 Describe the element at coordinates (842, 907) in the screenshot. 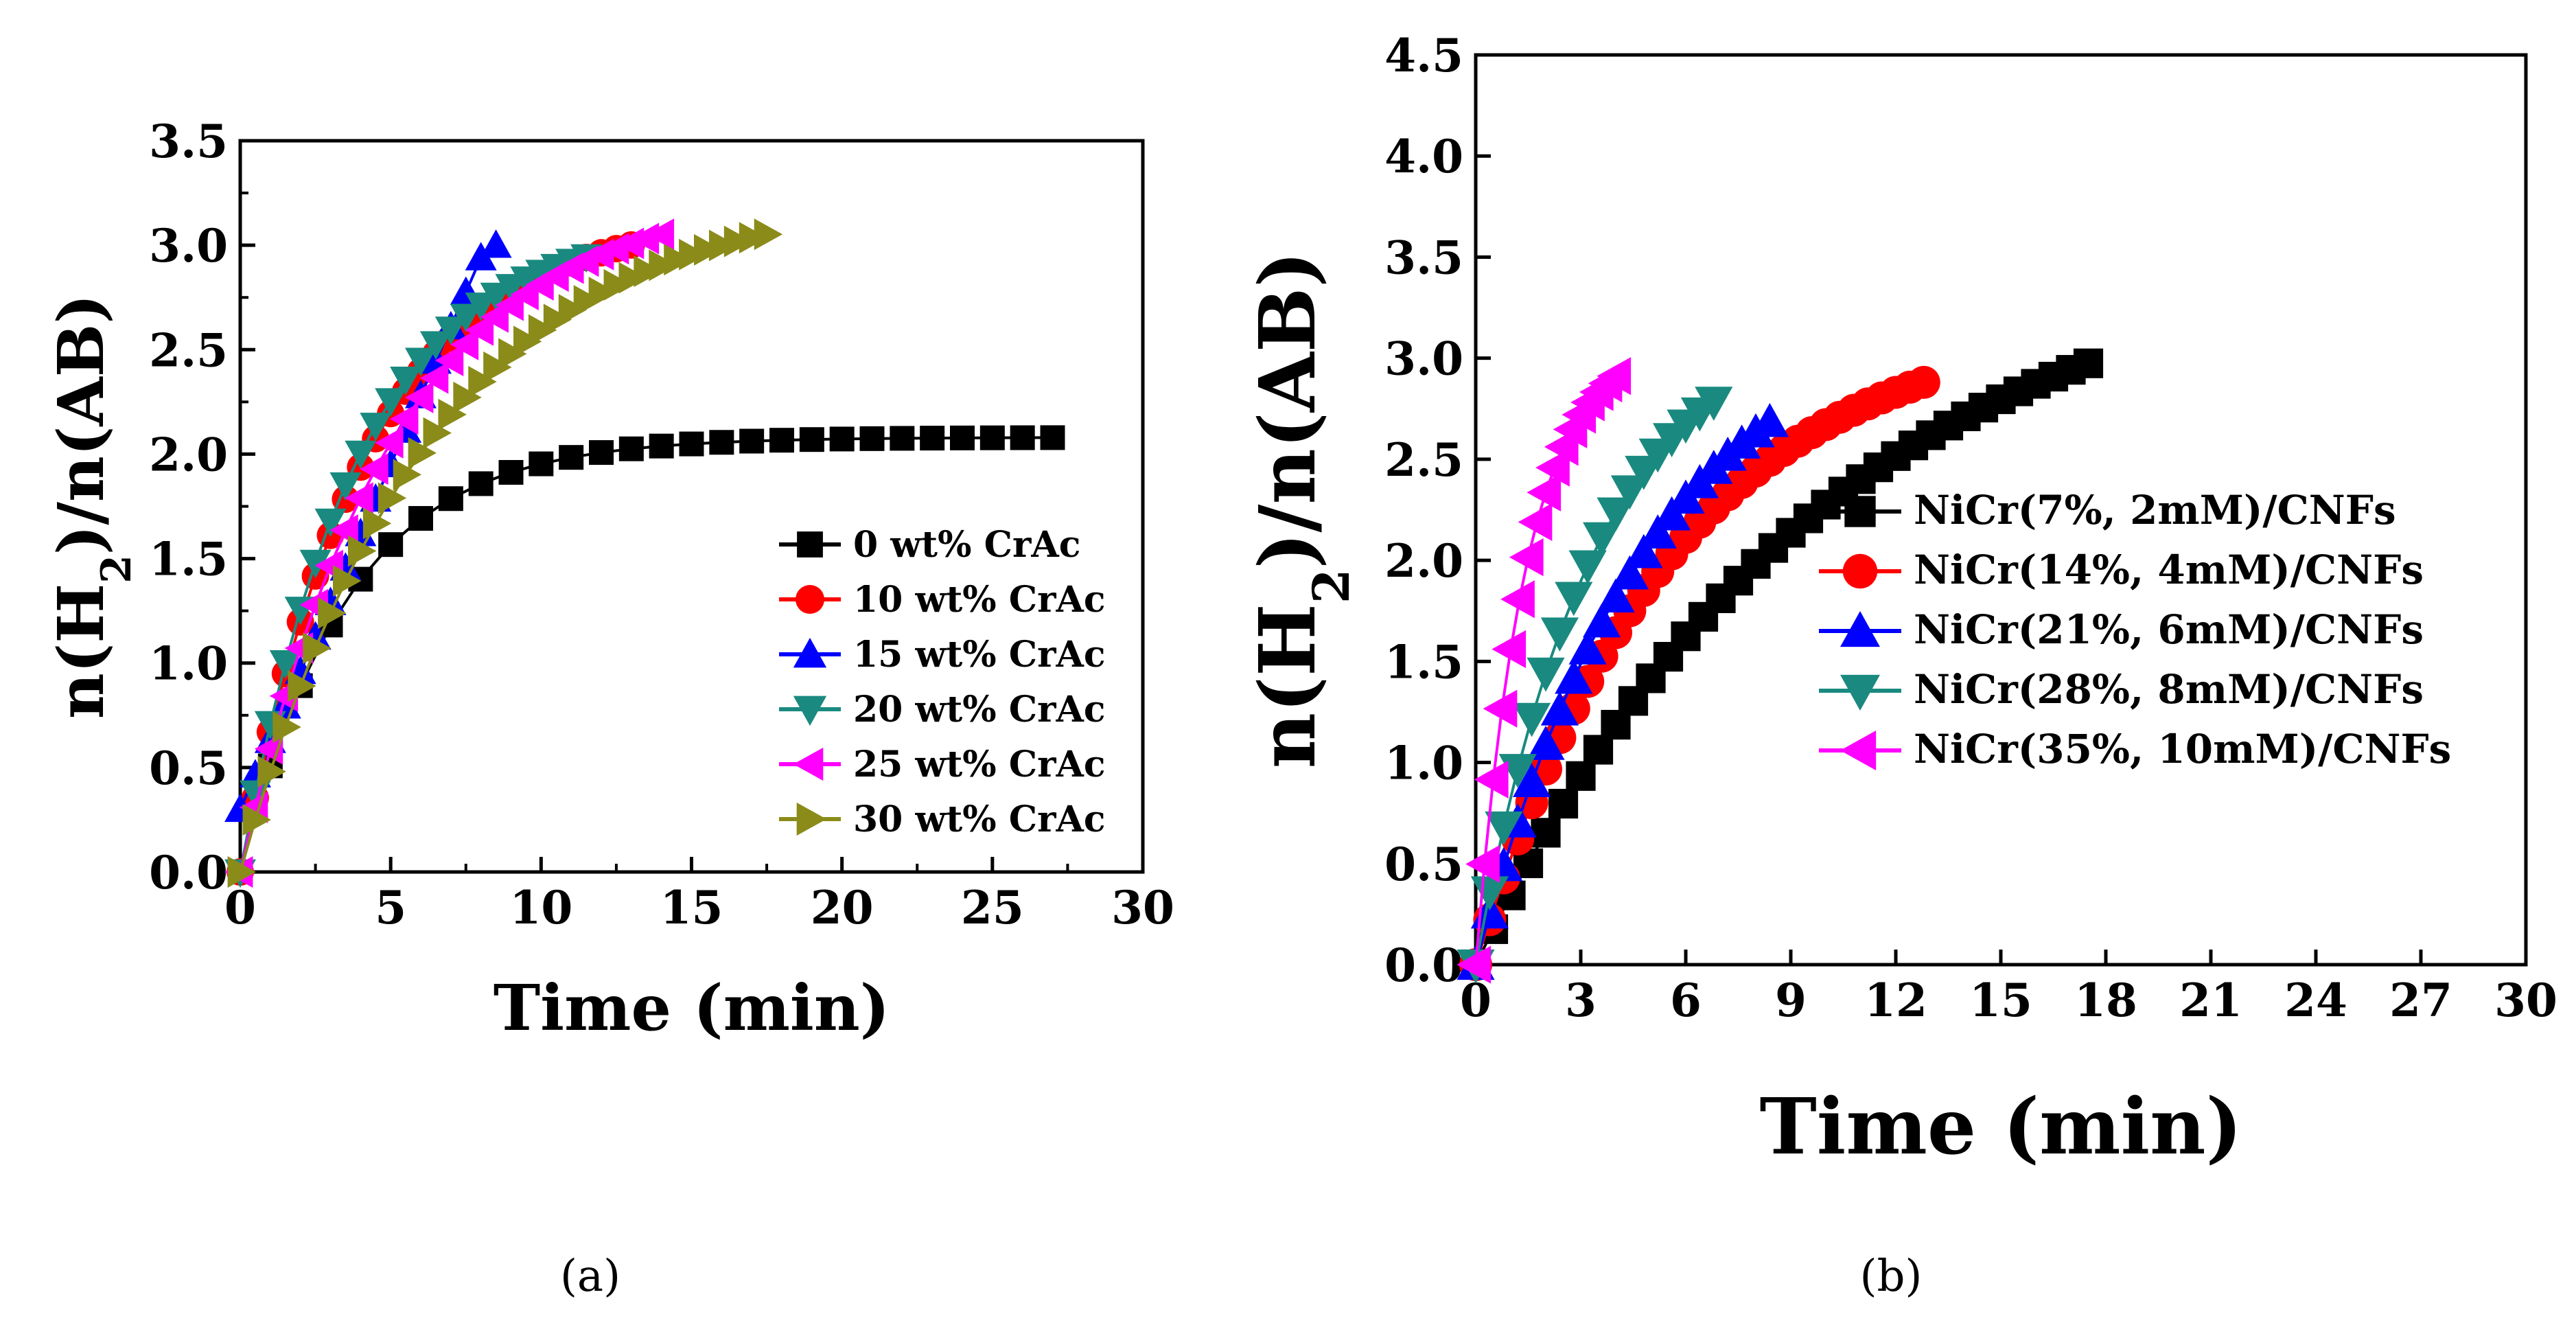

I see `x-tick-label: 20` at that location.